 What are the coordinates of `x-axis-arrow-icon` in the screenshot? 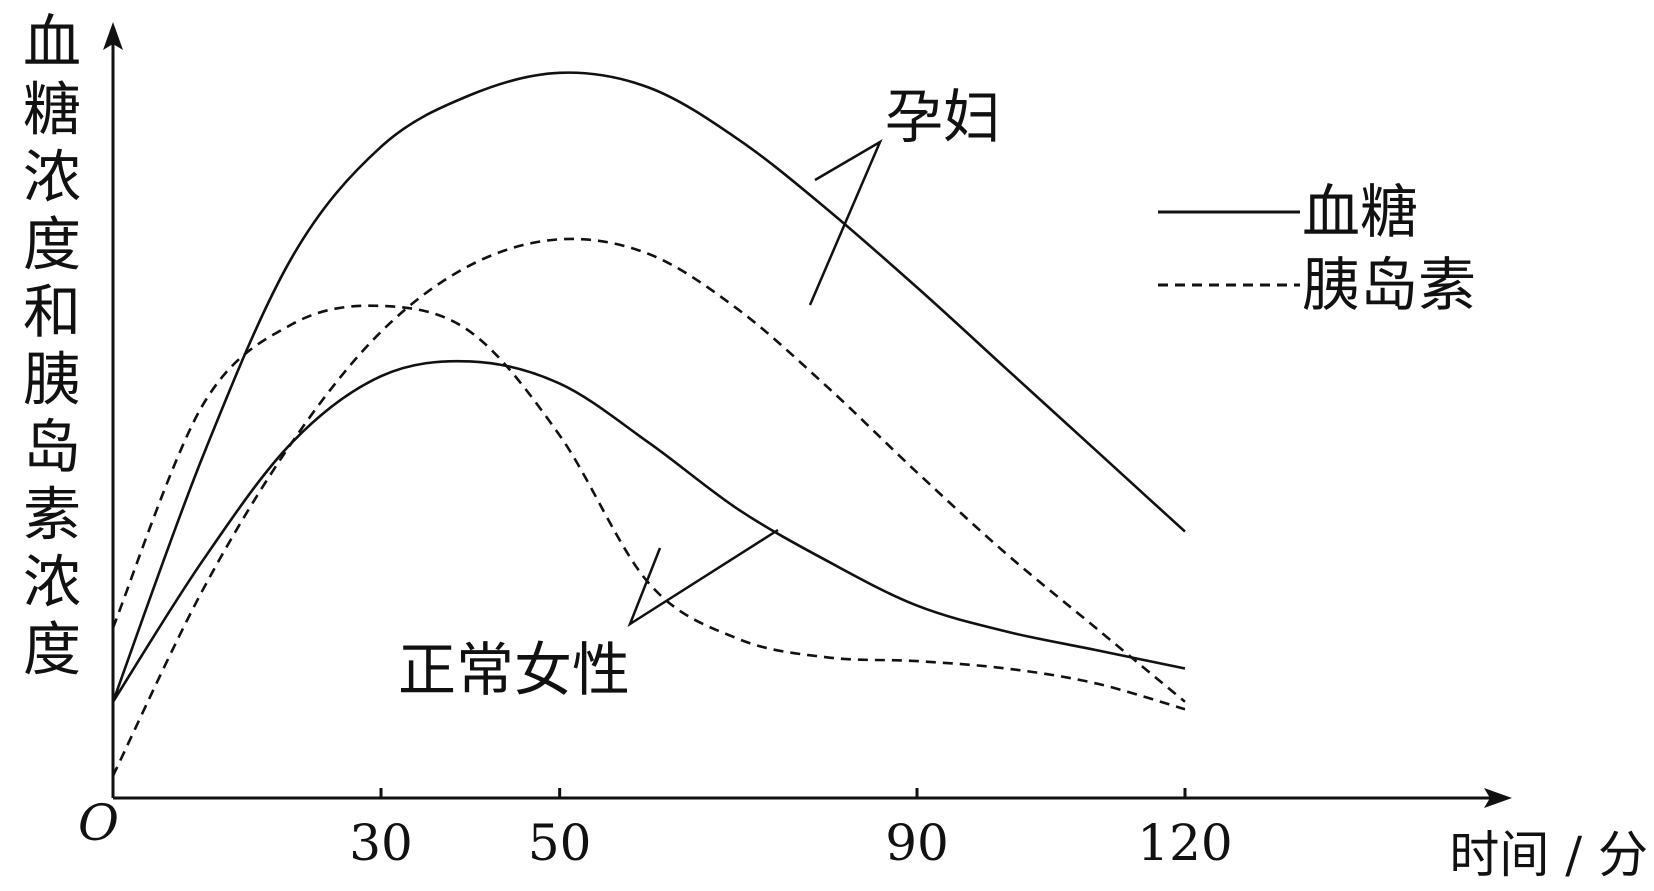 It's located at (1498, 798).